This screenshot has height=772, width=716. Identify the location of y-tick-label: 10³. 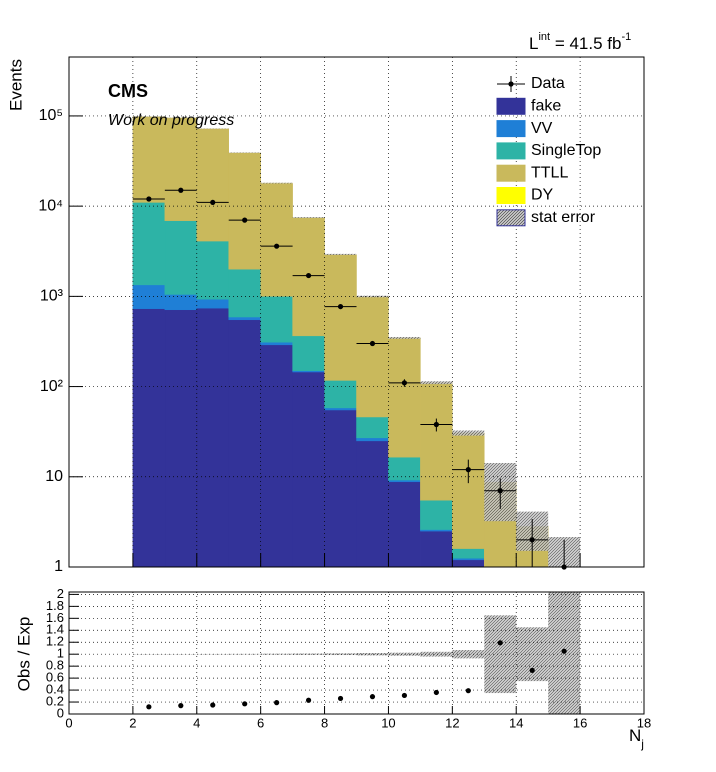
(52, 296).